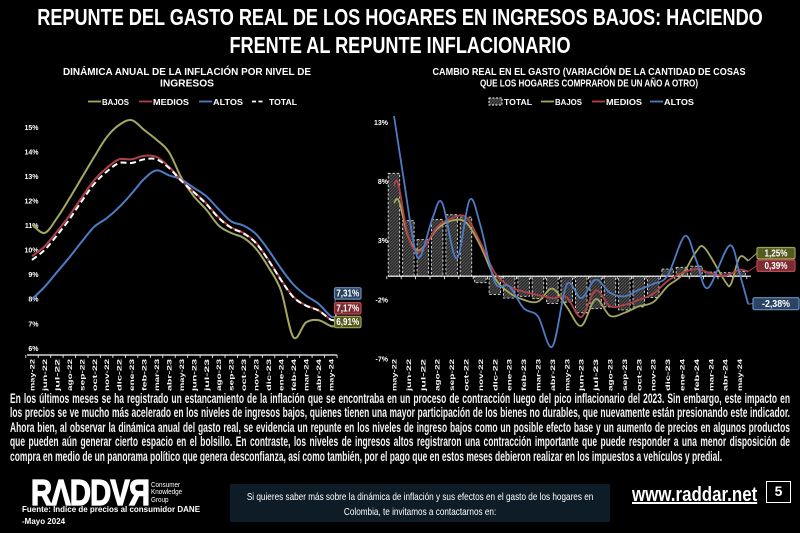 Image resolution: width=800 pixels, height=533 pixels. Describe the element at coordinates (348, 294) in the screenshot. I see `svg-text: 7,31%` at that location.